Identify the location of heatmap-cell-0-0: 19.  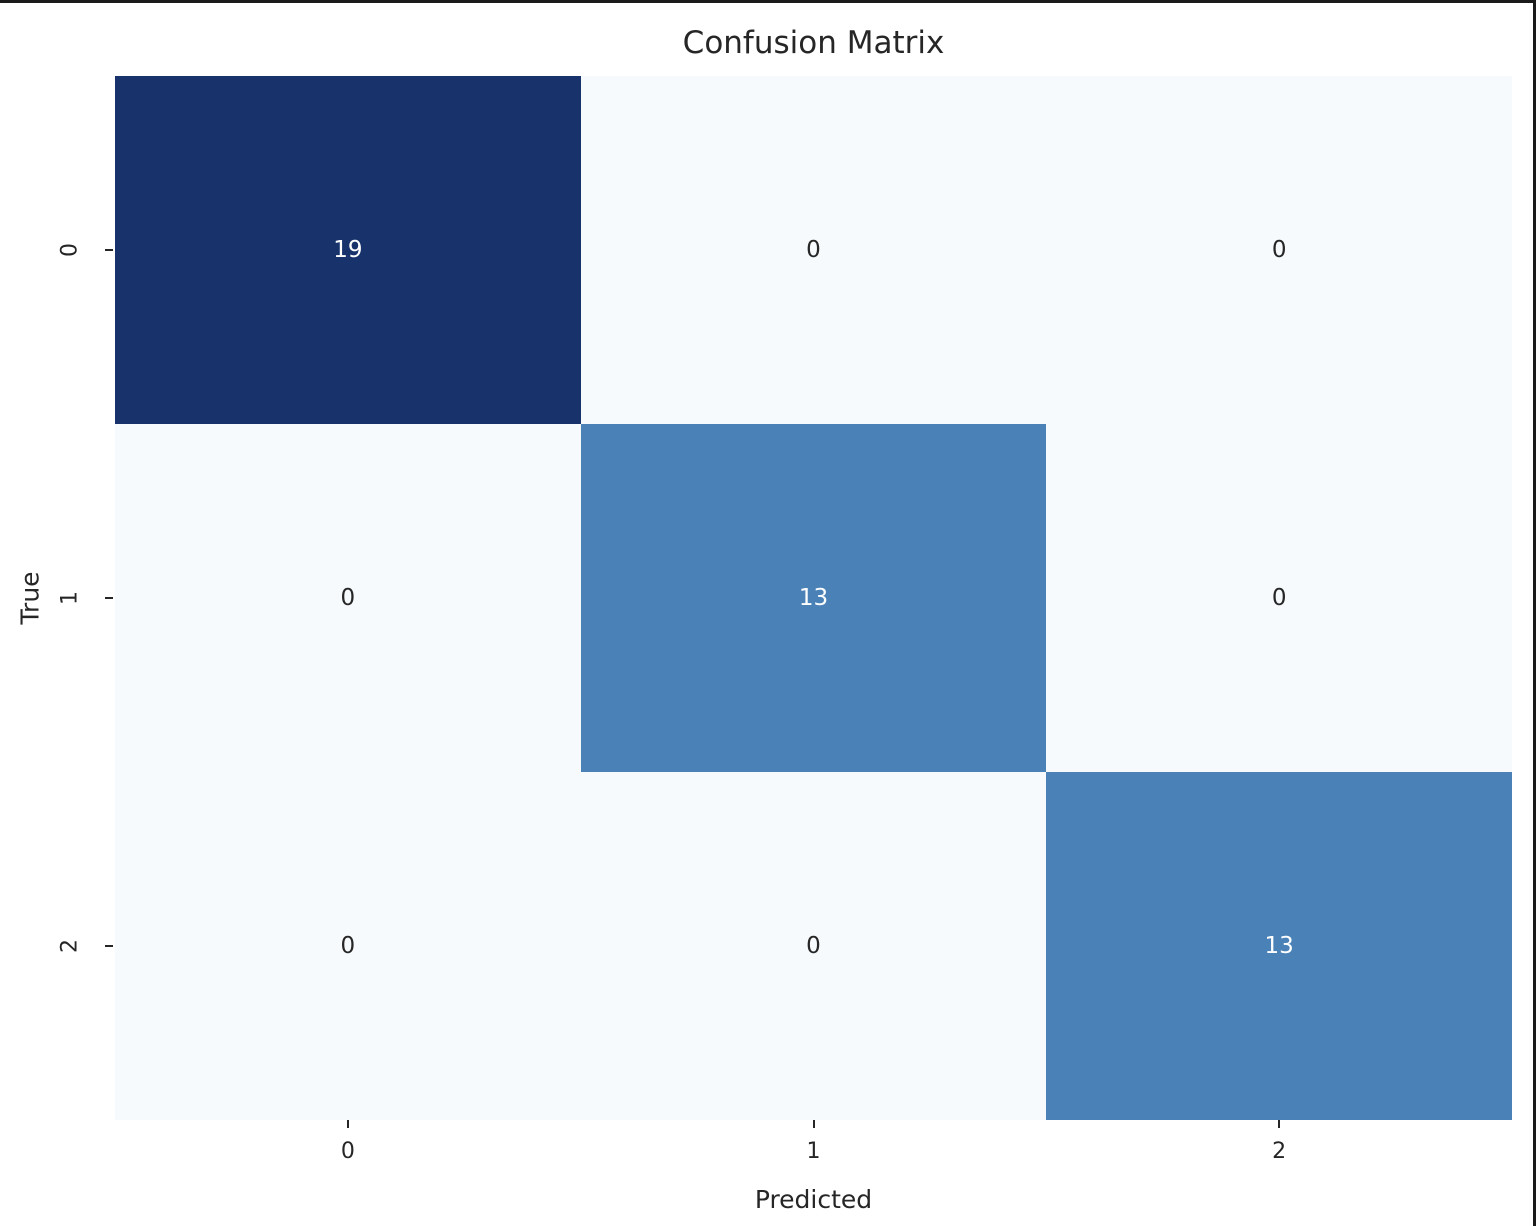
(348, 250).